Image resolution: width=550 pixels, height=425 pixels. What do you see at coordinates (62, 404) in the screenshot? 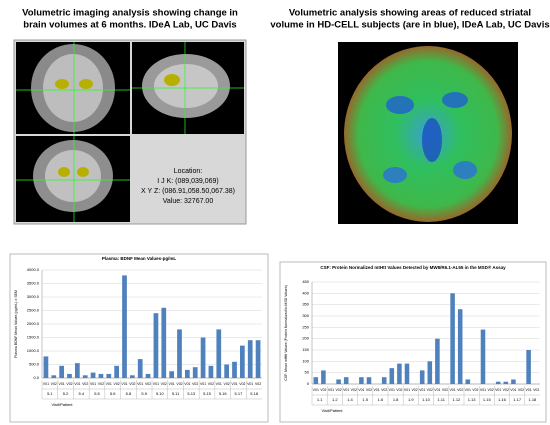
I see `x-axis-label: Visit/Patient` at bounding box center [62, 404].